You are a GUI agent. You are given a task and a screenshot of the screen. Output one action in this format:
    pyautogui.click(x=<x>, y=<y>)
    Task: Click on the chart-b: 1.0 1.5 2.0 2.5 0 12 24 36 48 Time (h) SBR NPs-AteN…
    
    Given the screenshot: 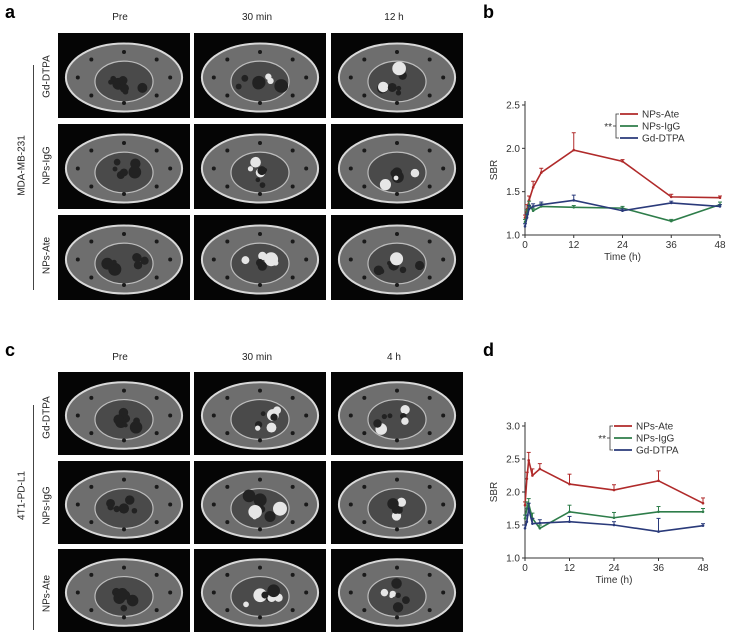 What is the action you would take?
    pyautogui.click(x=607, y=182)
    